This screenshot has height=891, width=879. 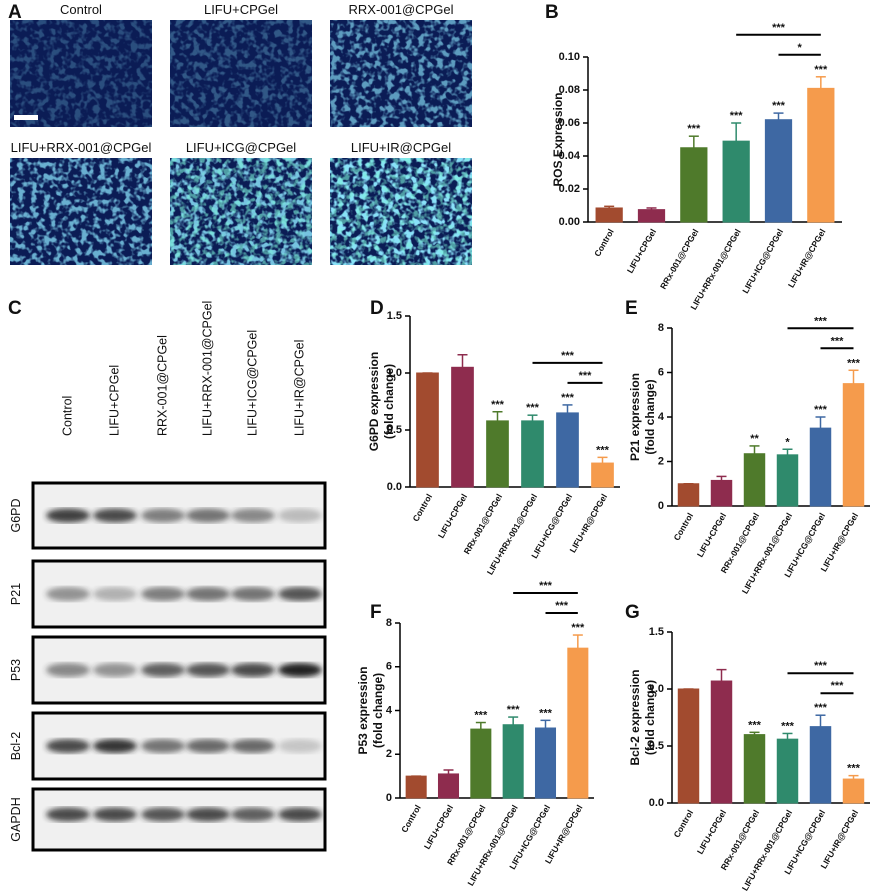 I want to click on image-label: RRX-001@CPGel, so click(x=401, y=9).